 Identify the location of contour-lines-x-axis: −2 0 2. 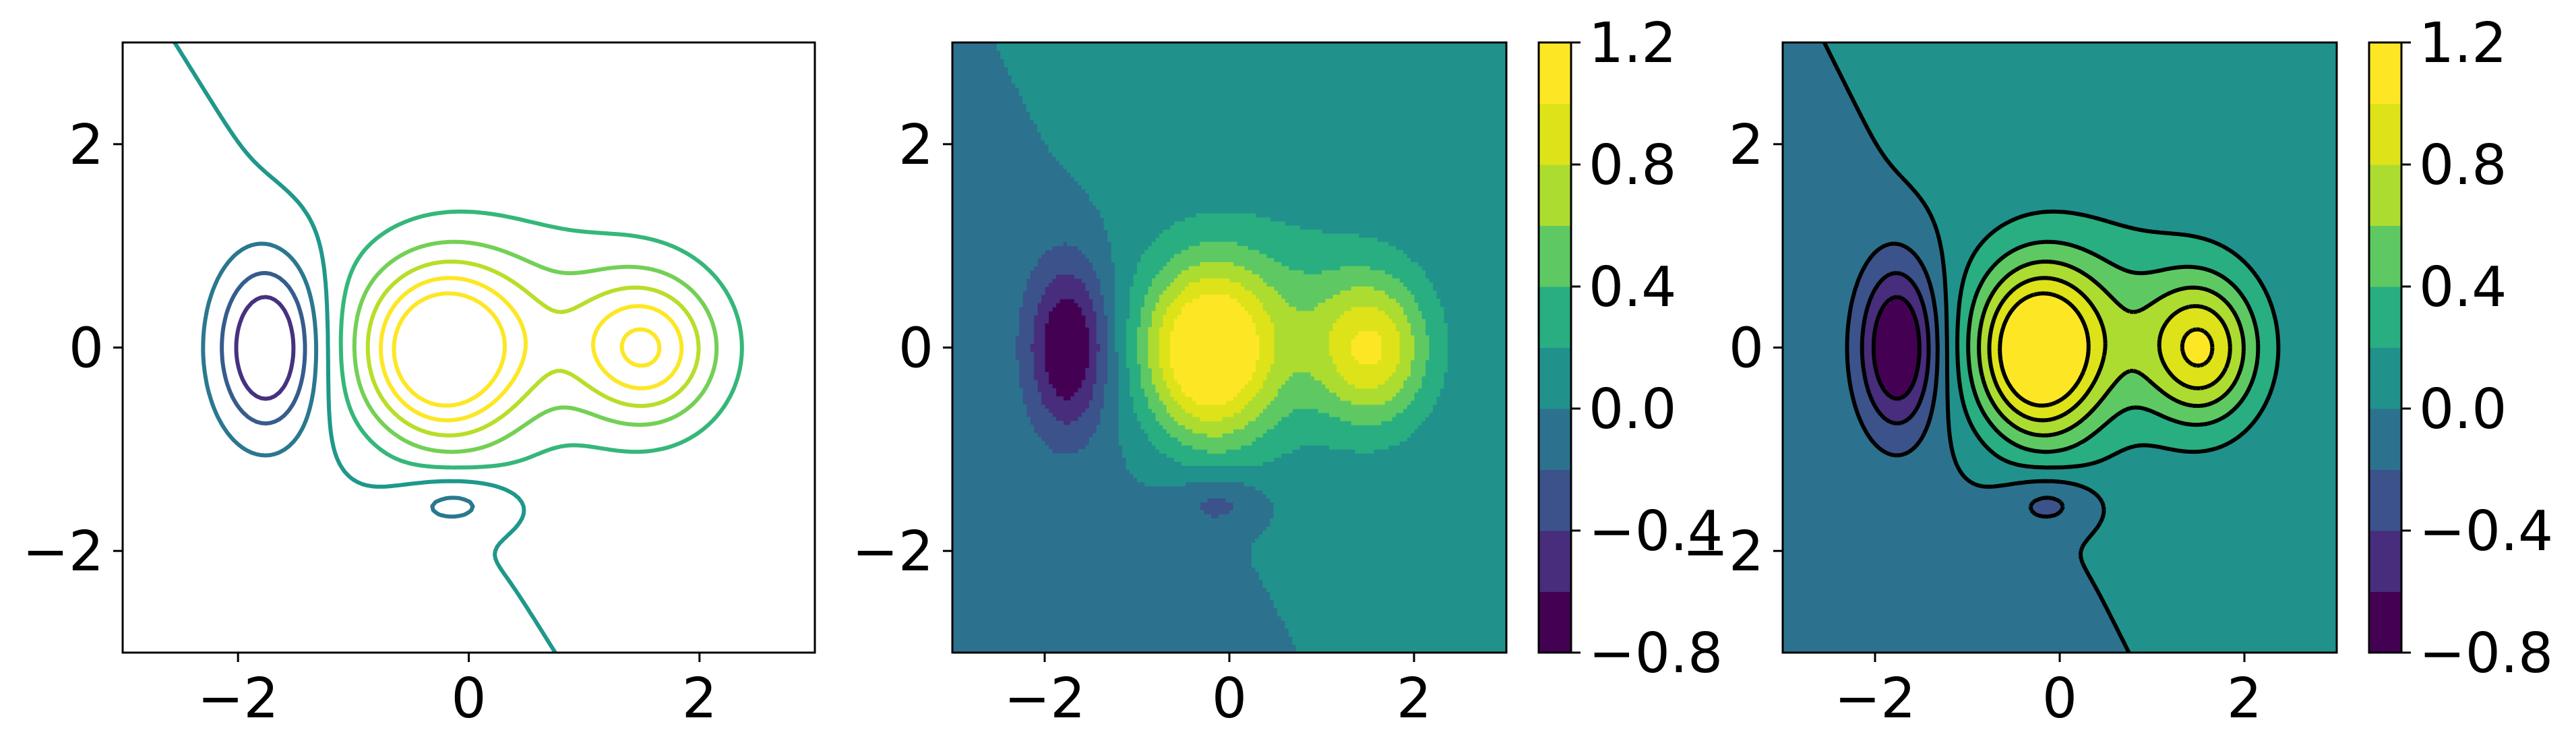
(457, 692).